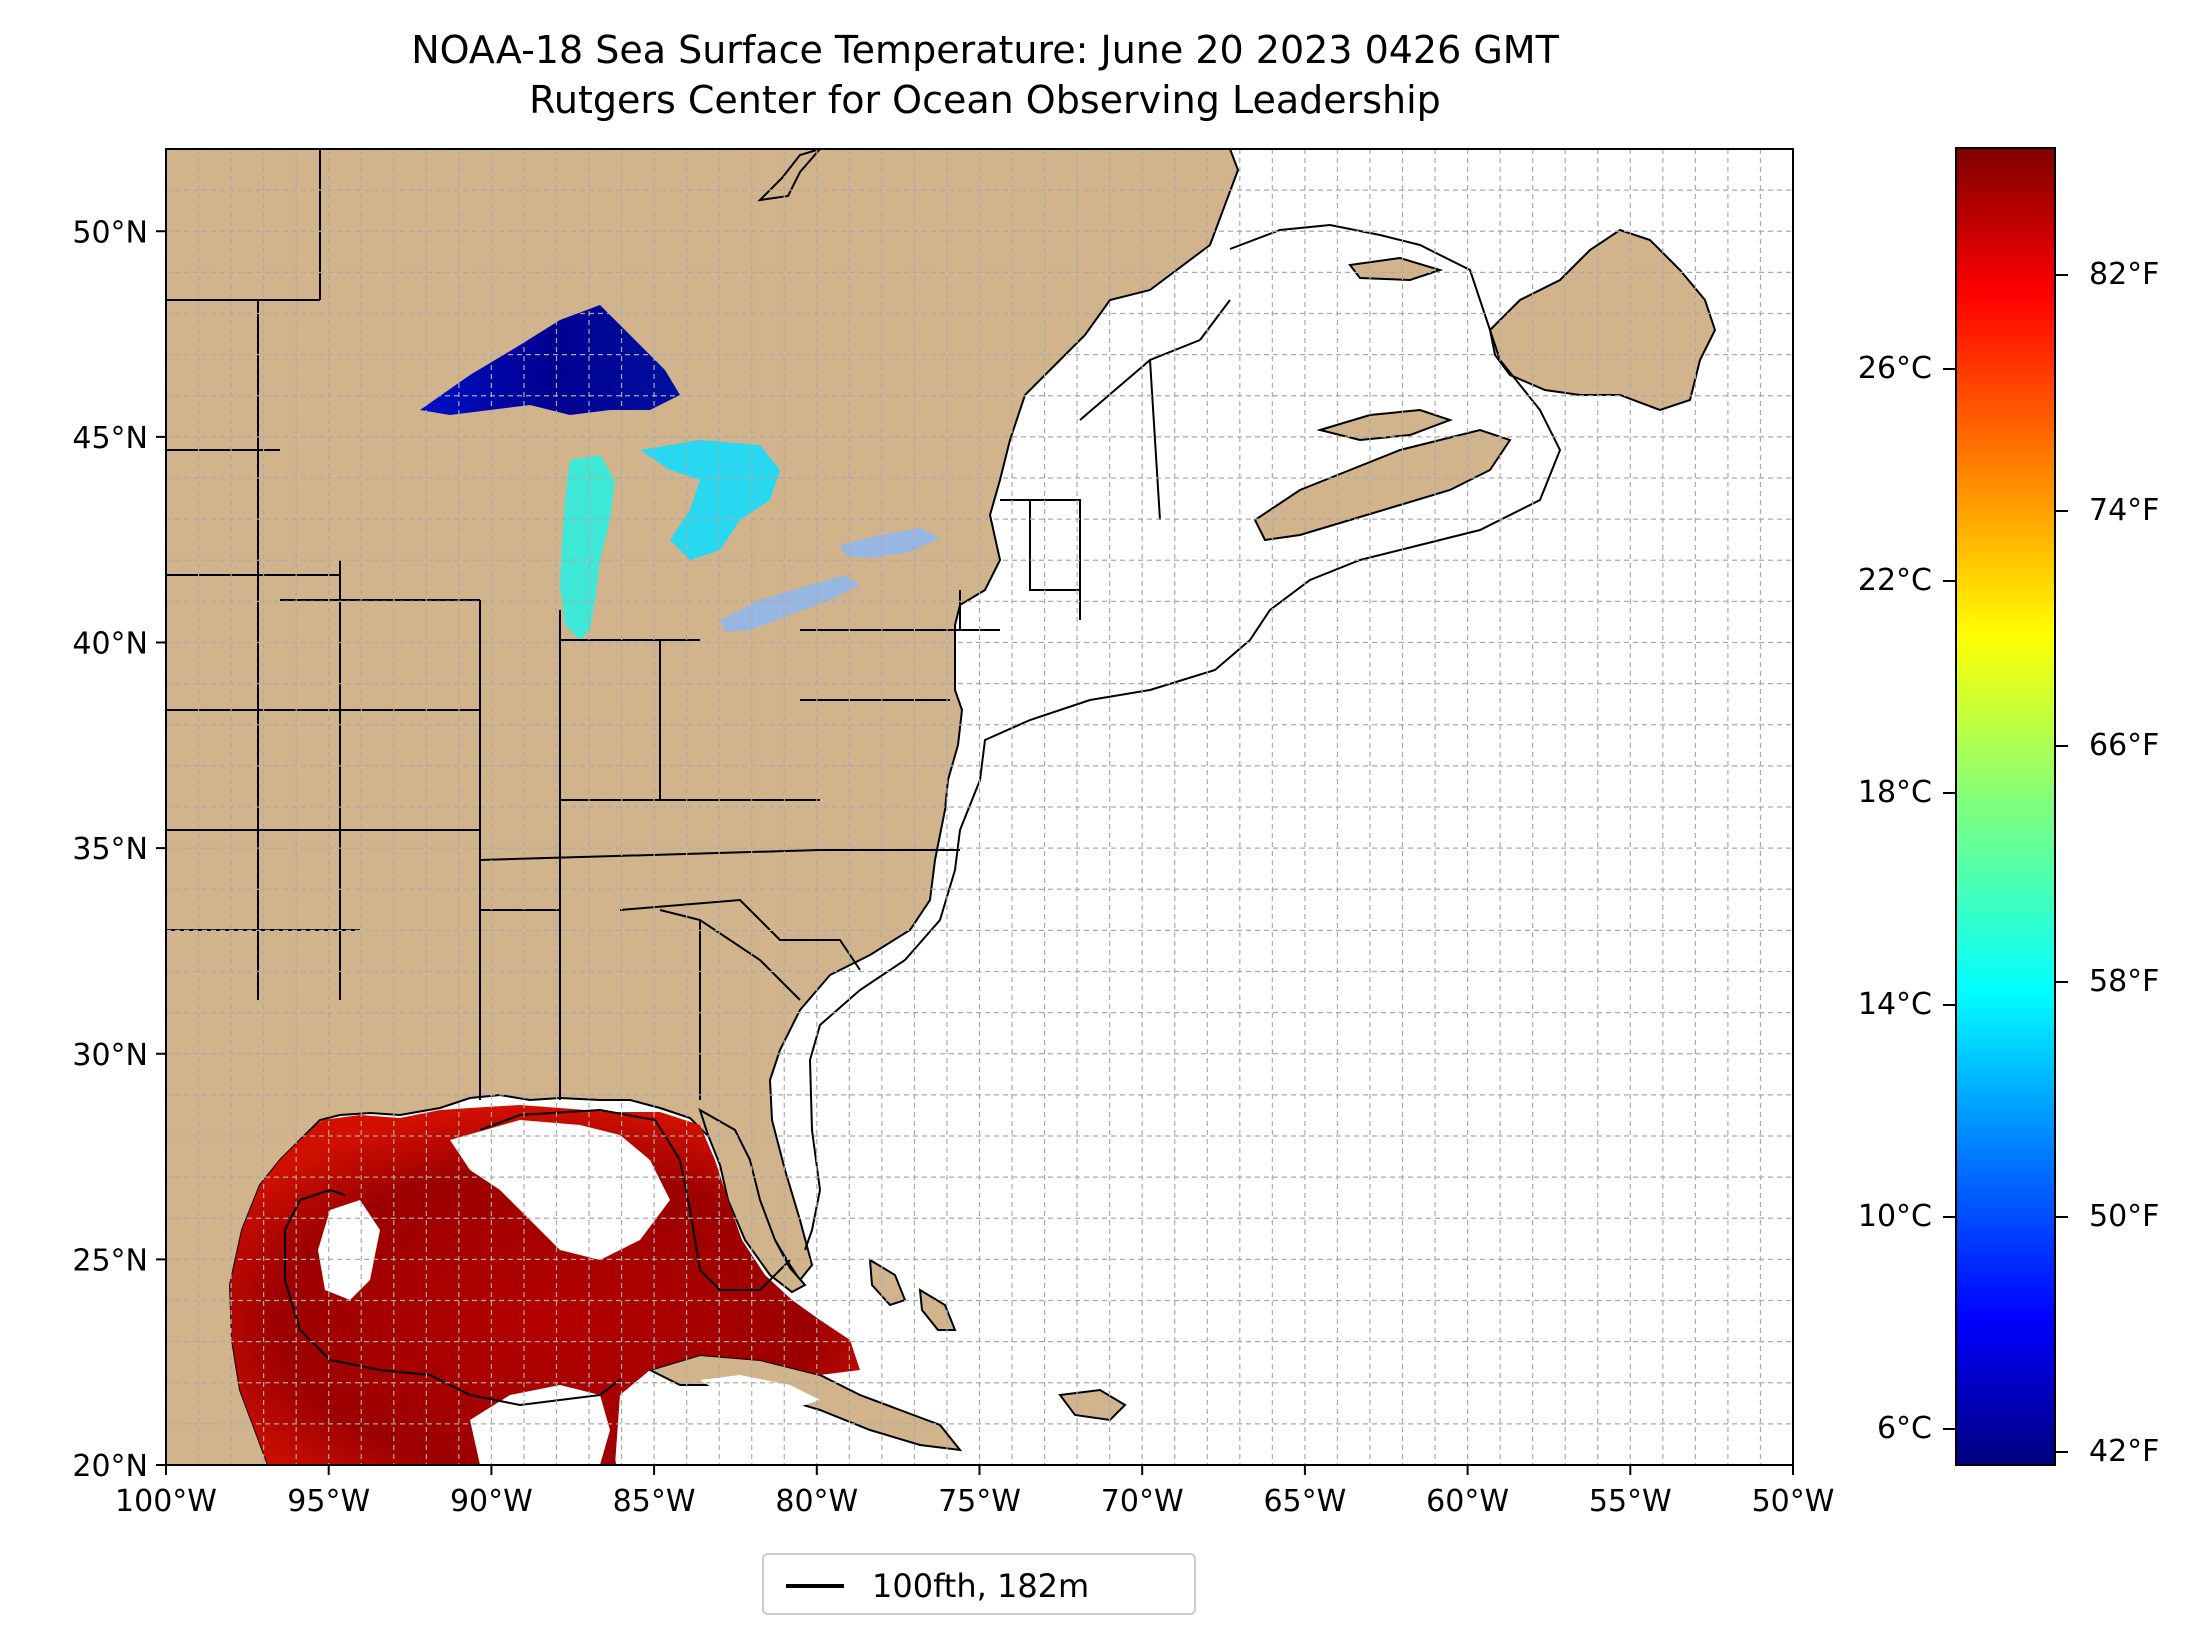 The image size is (2201, 1647). What do you see at coordinates (979, 1501) in the screenshot?
I see `lon-tick-label: 75°W` at bounding box center [979, 1501].